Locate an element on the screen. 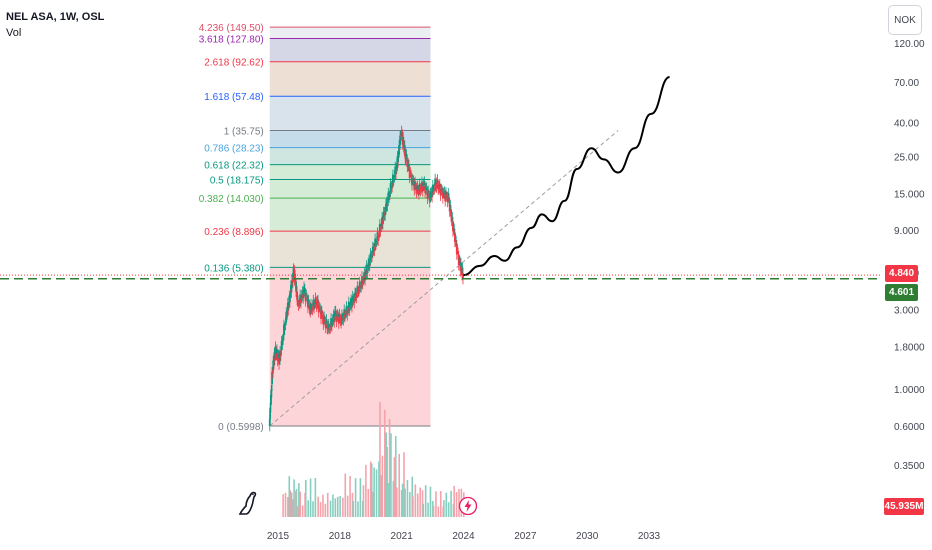  projection-path is located at coordinates (567, 176).